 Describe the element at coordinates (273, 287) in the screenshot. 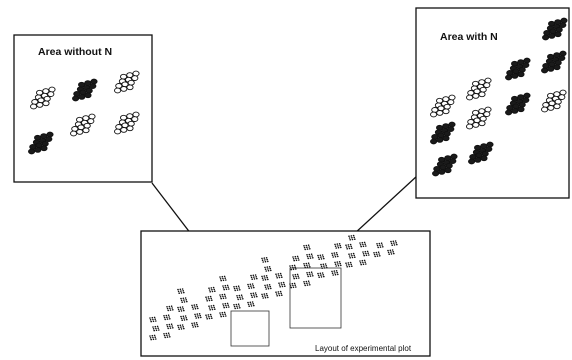

I see `plot-blocks` at that location.